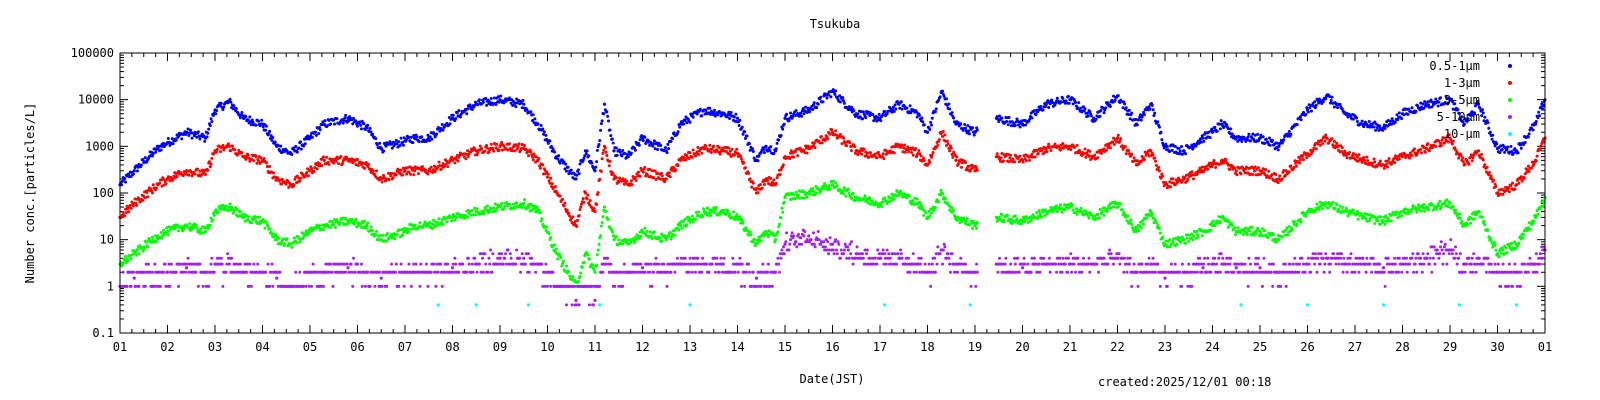 Image resolution: width=1600 pixels, height=400 pixels. Describe the element at coordinates (357, 347) in the screenshot. I see `x-tick-label: 06` at that location.